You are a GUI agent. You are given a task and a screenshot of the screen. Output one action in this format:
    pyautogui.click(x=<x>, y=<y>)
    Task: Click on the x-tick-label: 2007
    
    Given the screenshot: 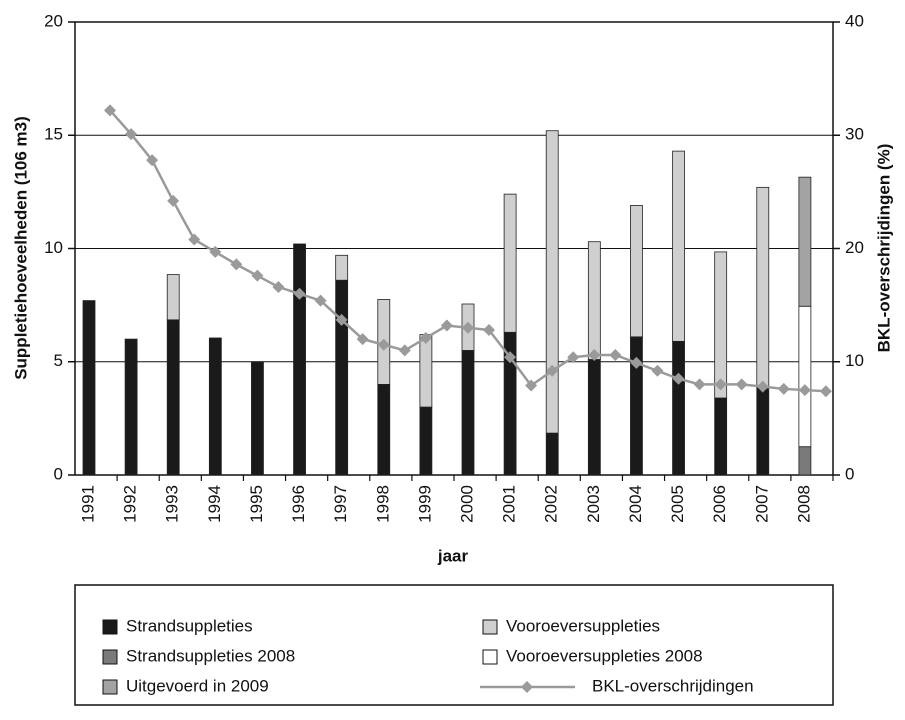 What is the action you would take?
    pyautogui.click(x=761, y=504)
    